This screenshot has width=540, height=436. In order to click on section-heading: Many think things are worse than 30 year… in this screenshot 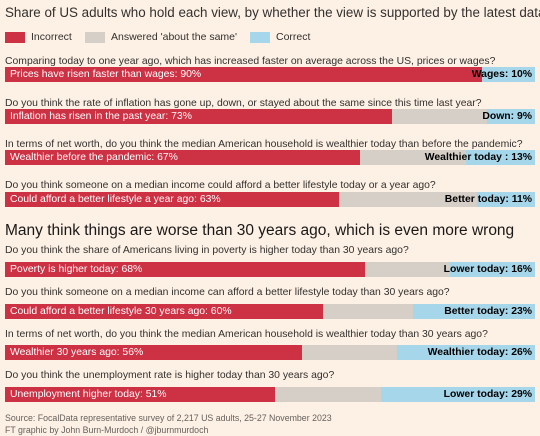, I will do `click(260, 230)`.